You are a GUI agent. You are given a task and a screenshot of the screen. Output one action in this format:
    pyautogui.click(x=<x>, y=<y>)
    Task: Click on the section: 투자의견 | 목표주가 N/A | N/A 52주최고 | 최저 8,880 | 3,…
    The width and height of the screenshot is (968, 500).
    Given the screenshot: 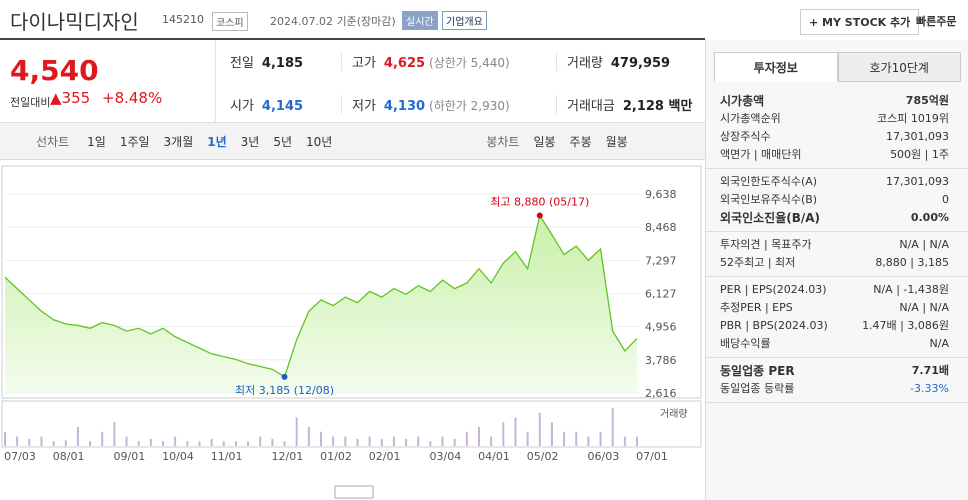 What is the action you would take?
    pyautogui.click(x=837, y=254)
    